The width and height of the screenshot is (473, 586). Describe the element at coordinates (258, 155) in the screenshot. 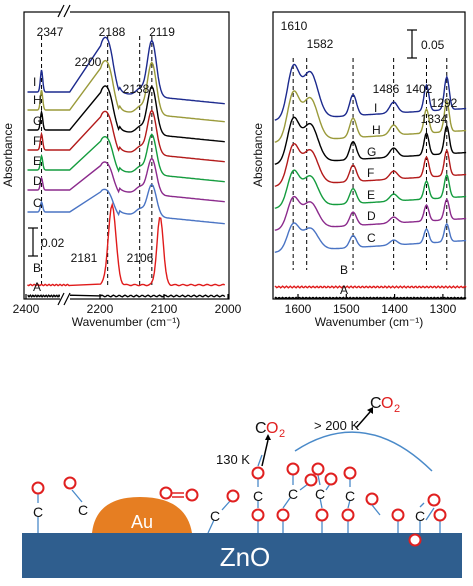

I see `right-y-axis-label: Absorbance` at that location.